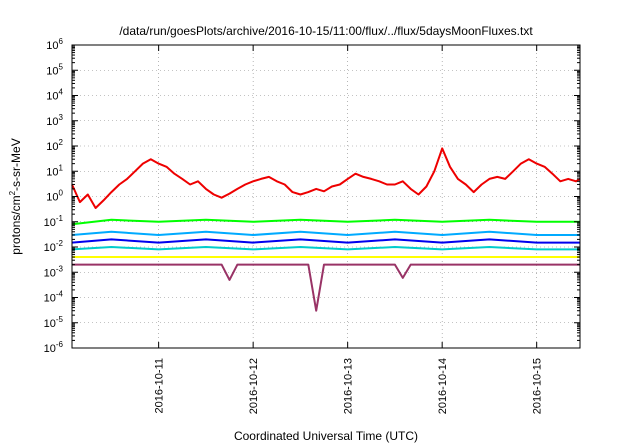  I want to click on y-tick-exponent: -4, so click(60, 294).